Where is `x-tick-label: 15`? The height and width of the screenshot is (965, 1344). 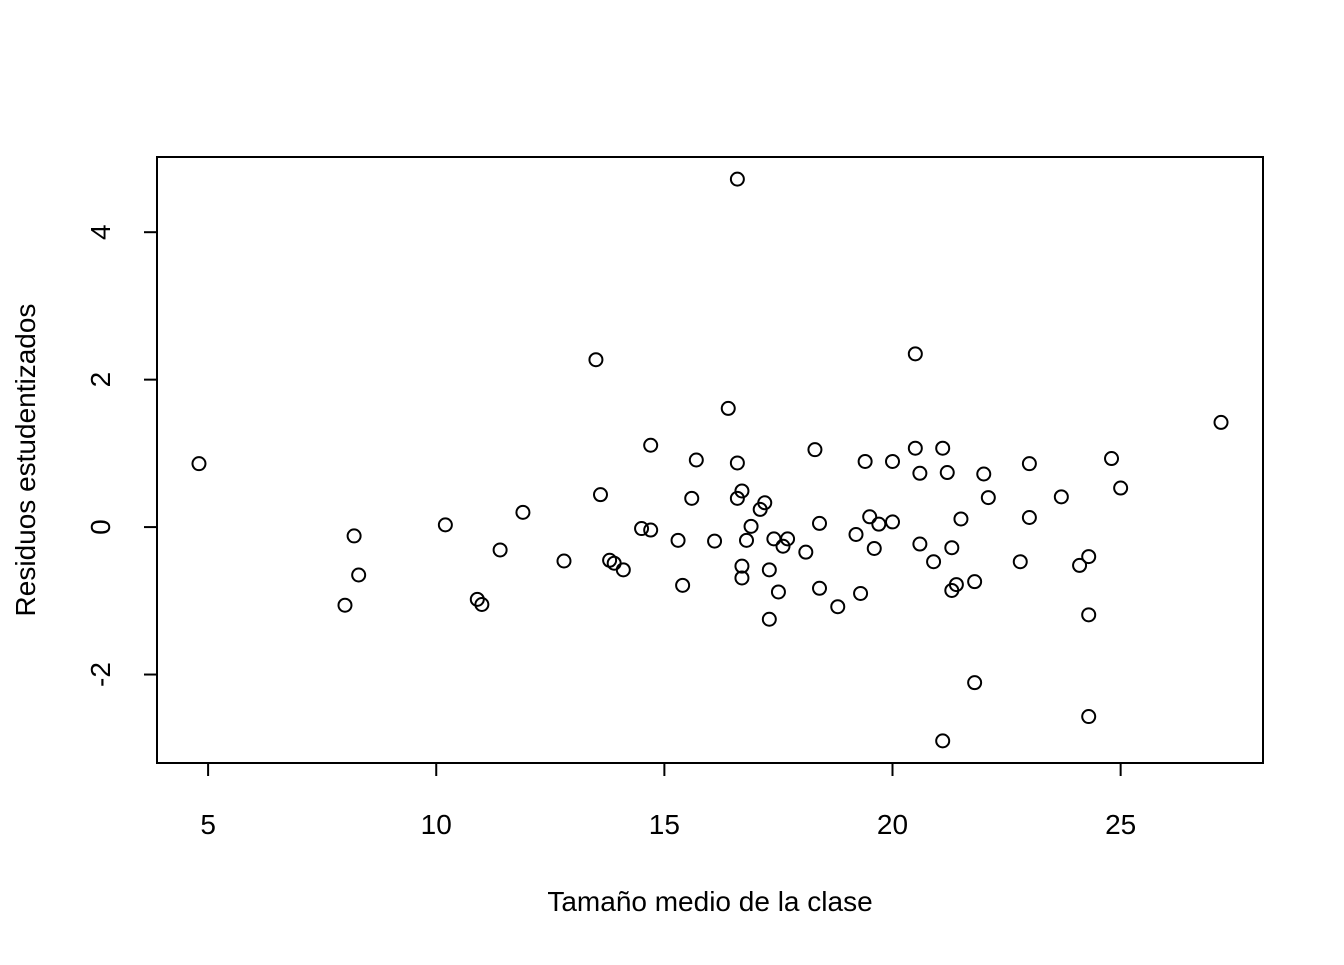
x-tick-label: 15 is located at coordinates (664, 824).